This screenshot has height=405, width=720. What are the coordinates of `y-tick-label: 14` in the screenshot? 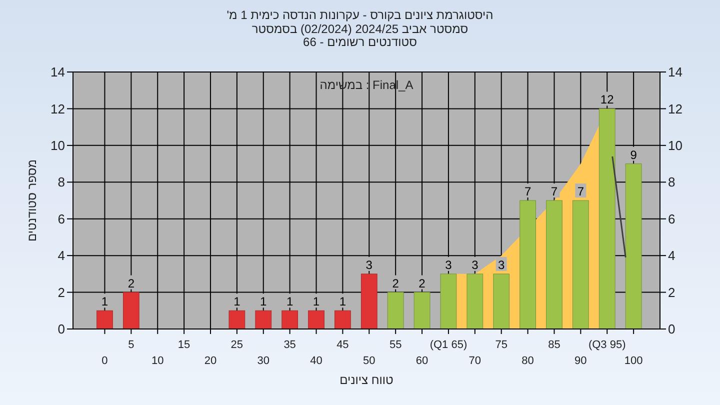 It's located at (57, 72).